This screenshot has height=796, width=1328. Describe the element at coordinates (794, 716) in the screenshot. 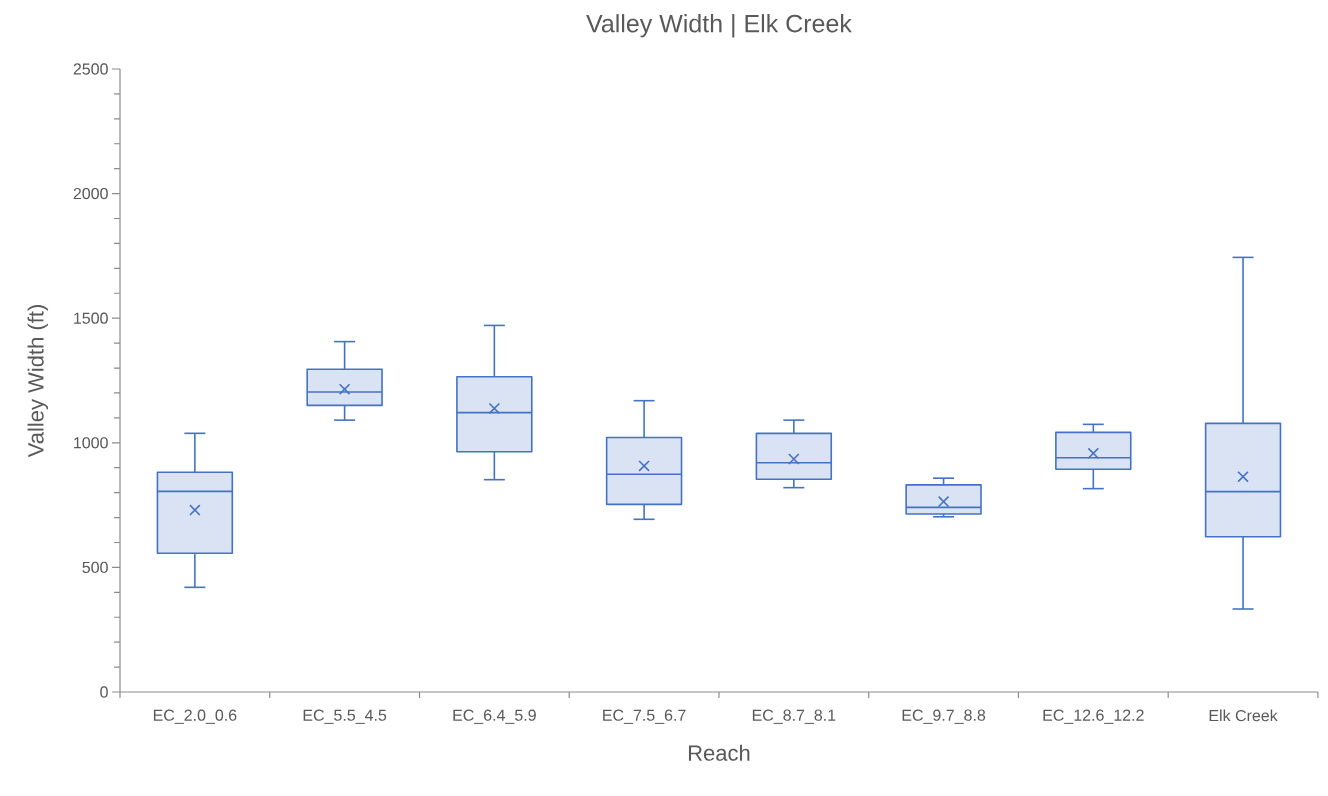

I see `x-tick-label: EC_8.7_8.1` at that location.